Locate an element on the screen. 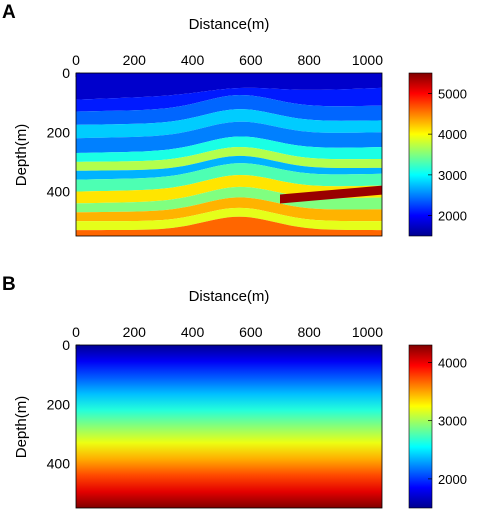 The width and height of the screenshot is (477, 513). panel-a-y-ticks: 0 200 400 is located at coordinates (63, 132).